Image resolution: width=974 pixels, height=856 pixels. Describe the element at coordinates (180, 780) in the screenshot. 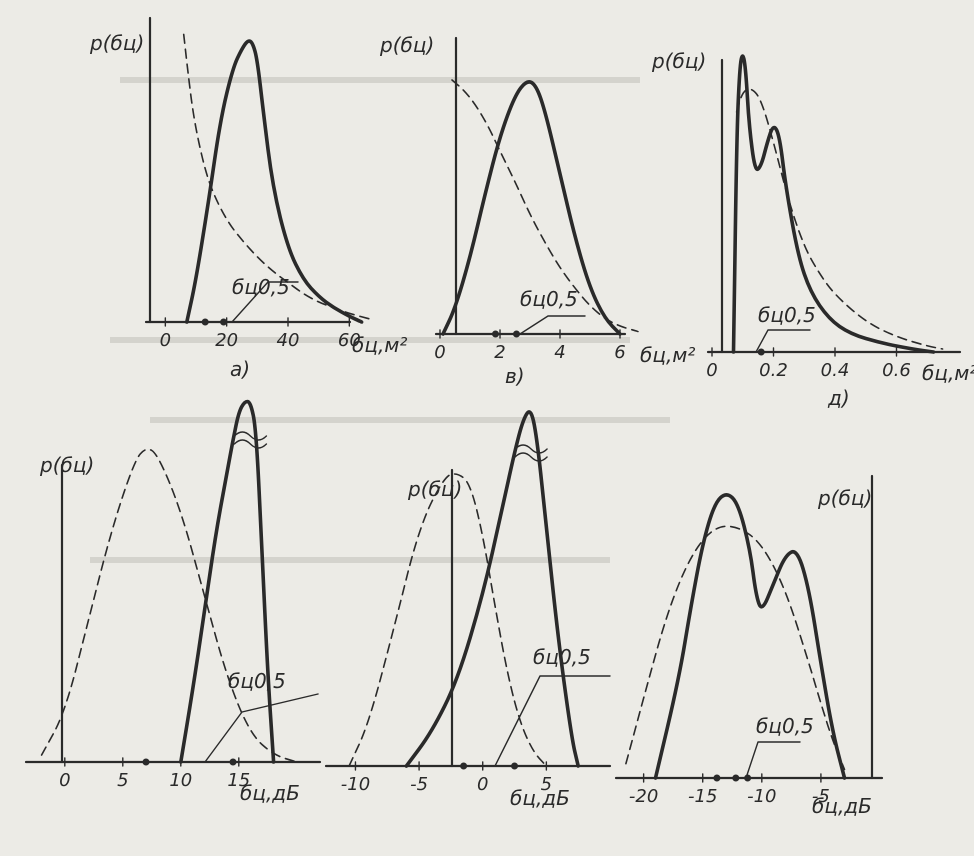

I see `x-tick-label: 10` at that location.